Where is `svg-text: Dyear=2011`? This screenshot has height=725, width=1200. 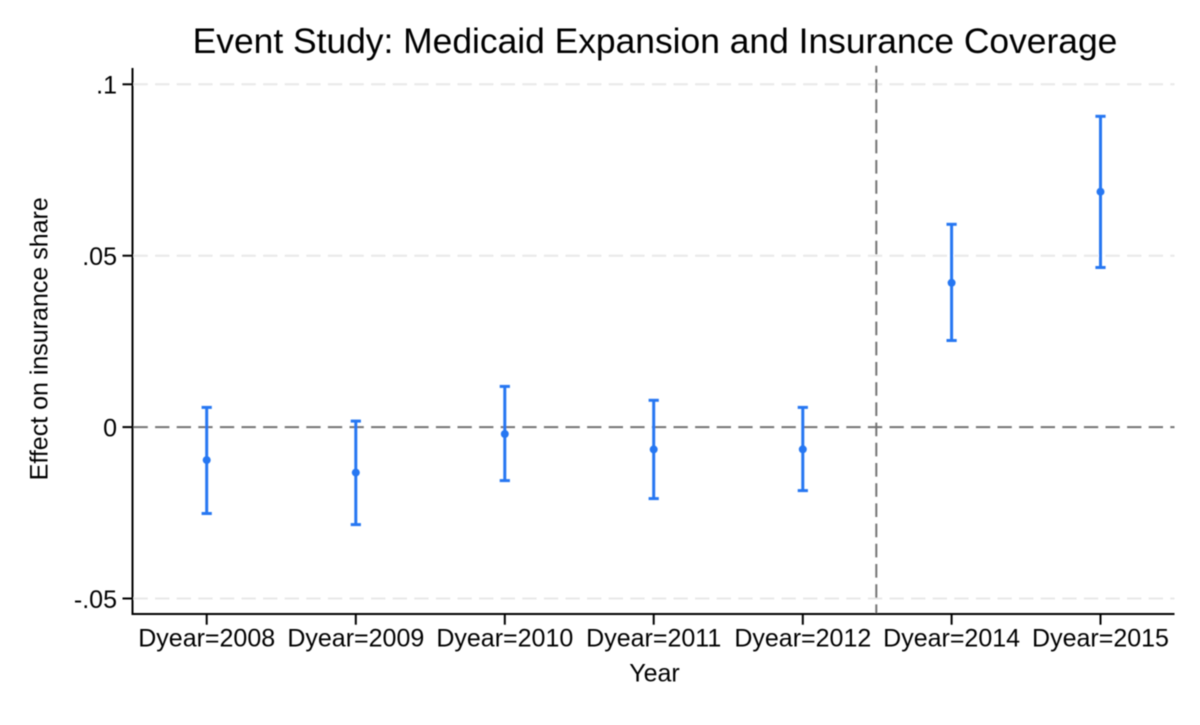 svg-text: Dyear=2011 is located at coordinates (653, 638).